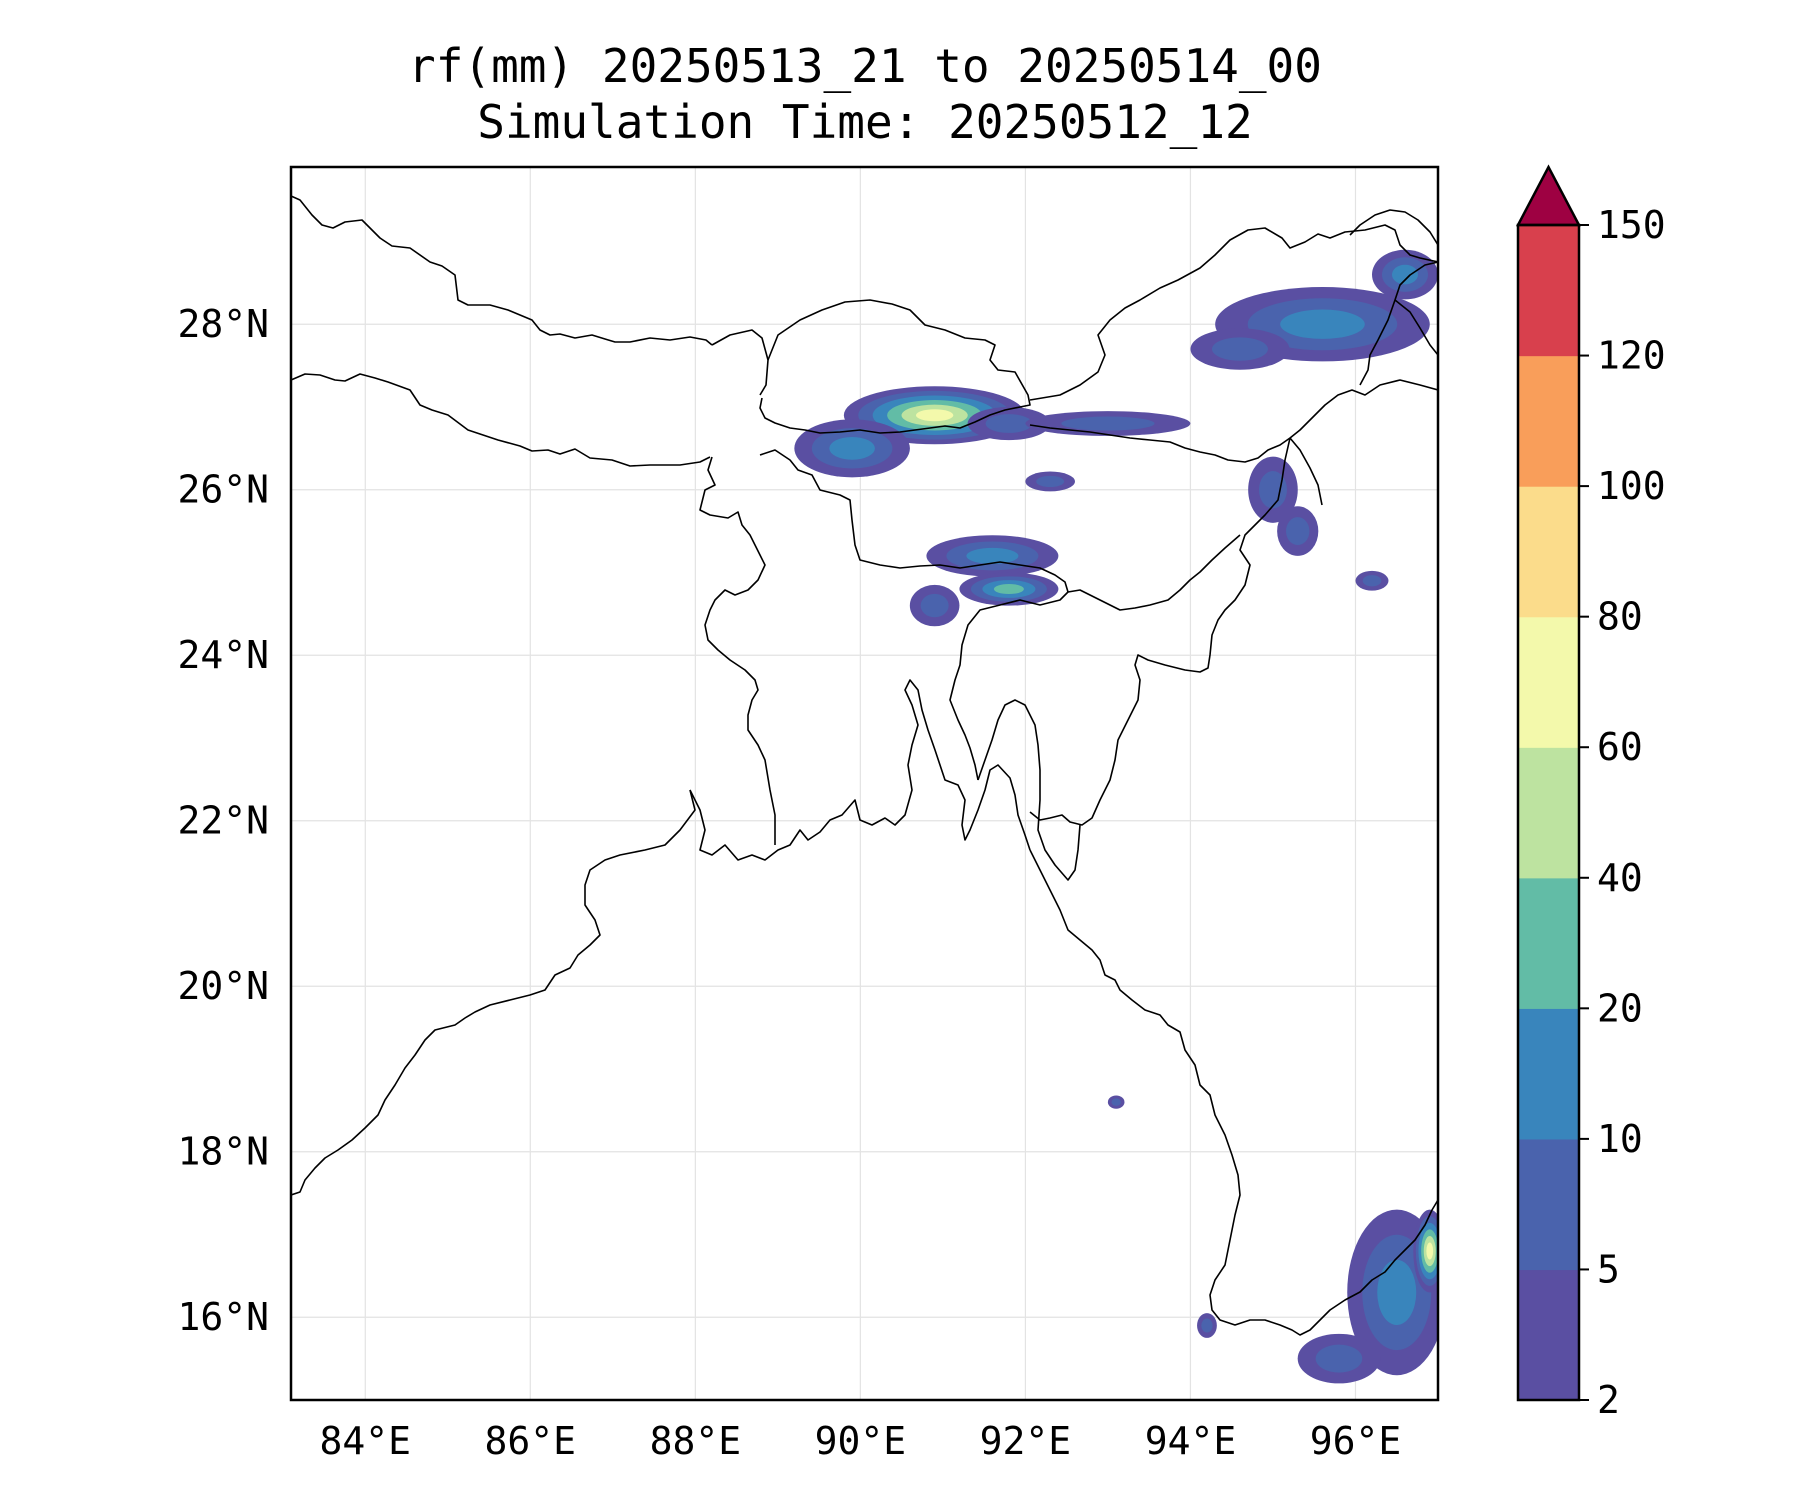 The image size is (1800, 1500). What do you see at coordinates (1393, 227) in the screenshot?
I see `arunachal-north-detail` at bounding box center [1393, 227].